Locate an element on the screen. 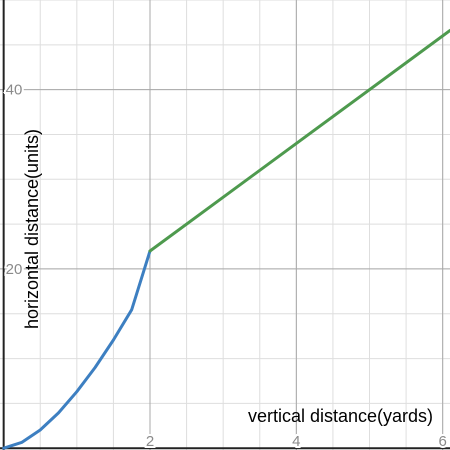  y-tick-label: 40 is located at coordinates (14, 90).